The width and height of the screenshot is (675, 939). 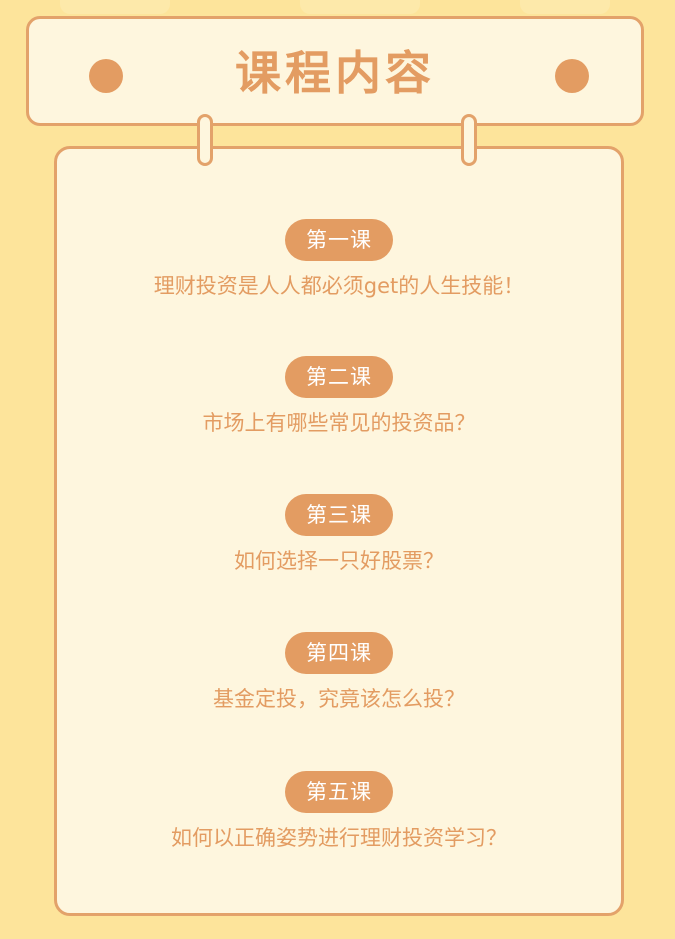 I want to click on header-banner: 课程内容, so click(x=335, y=71).